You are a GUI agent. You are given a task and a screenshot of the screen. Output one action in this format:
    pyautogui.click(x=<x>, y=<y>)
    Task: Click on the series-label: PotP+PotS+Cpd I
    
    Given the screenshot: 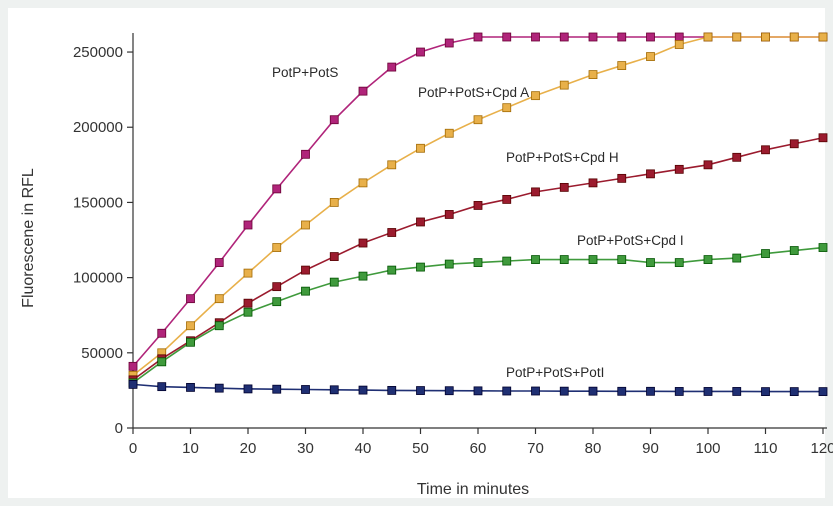 What is the action you would take?
    pyautogui.click(x=630, y=240)
    